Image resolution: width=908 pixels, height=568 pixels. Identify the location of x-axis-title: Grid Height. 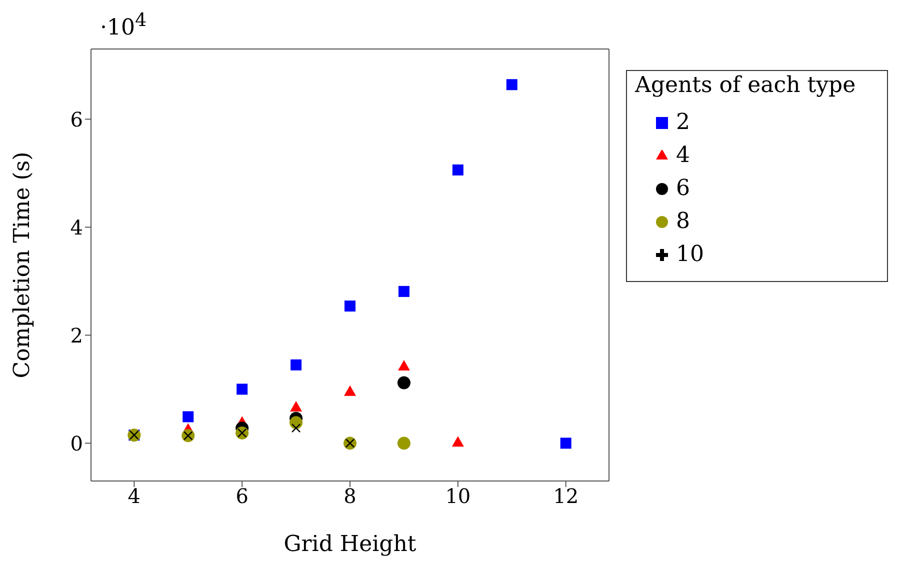
(350, 544).